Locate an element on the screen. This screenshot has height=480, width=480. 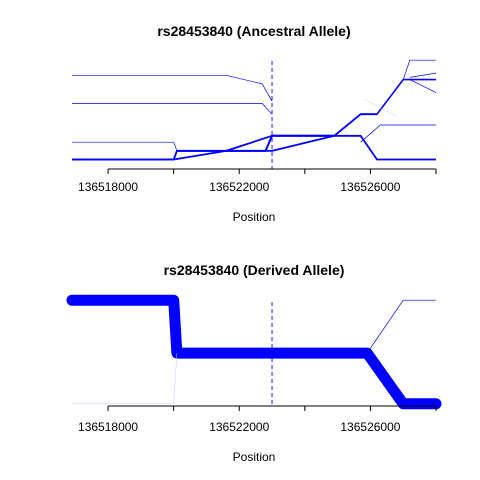
chart-title-derived: rs28453840 (Derived Allele) is located at coordinates (254, 270).